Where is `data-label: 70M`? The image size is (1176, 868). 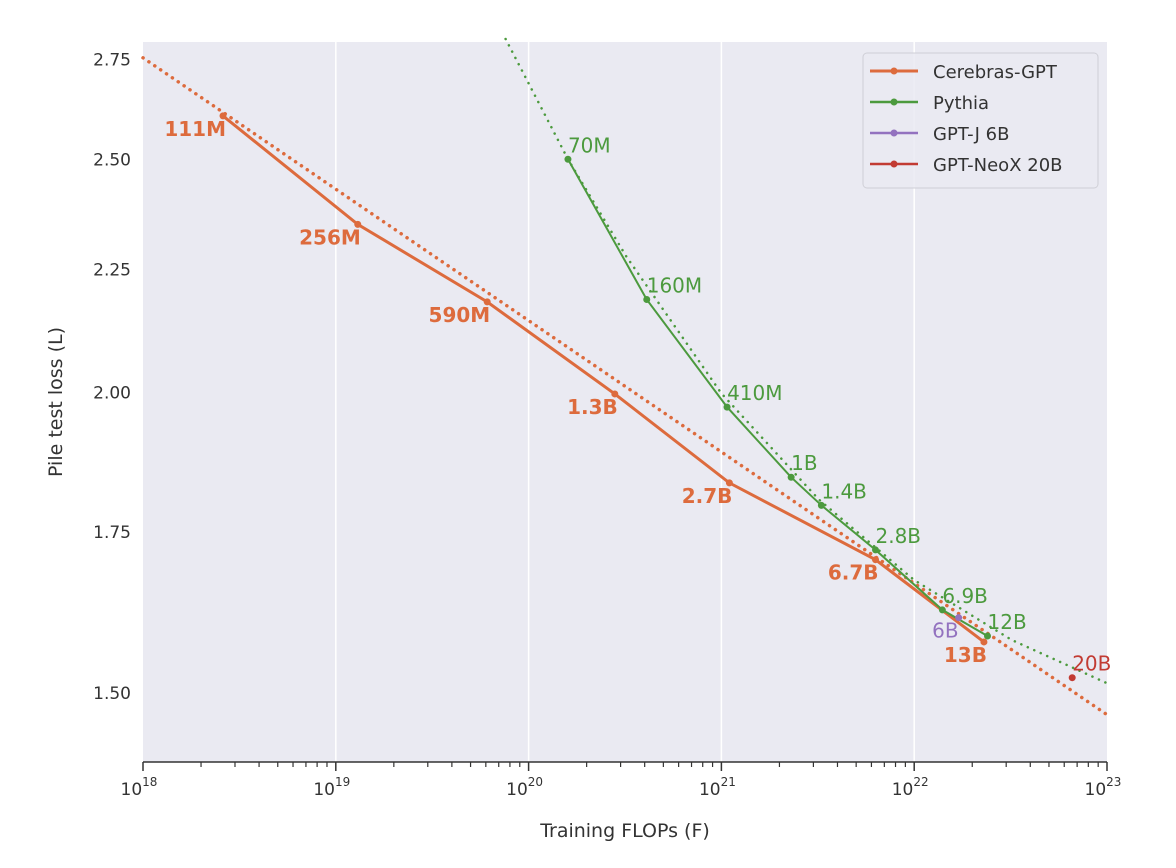
data-label: 70M is located at coordinates (589, 145).